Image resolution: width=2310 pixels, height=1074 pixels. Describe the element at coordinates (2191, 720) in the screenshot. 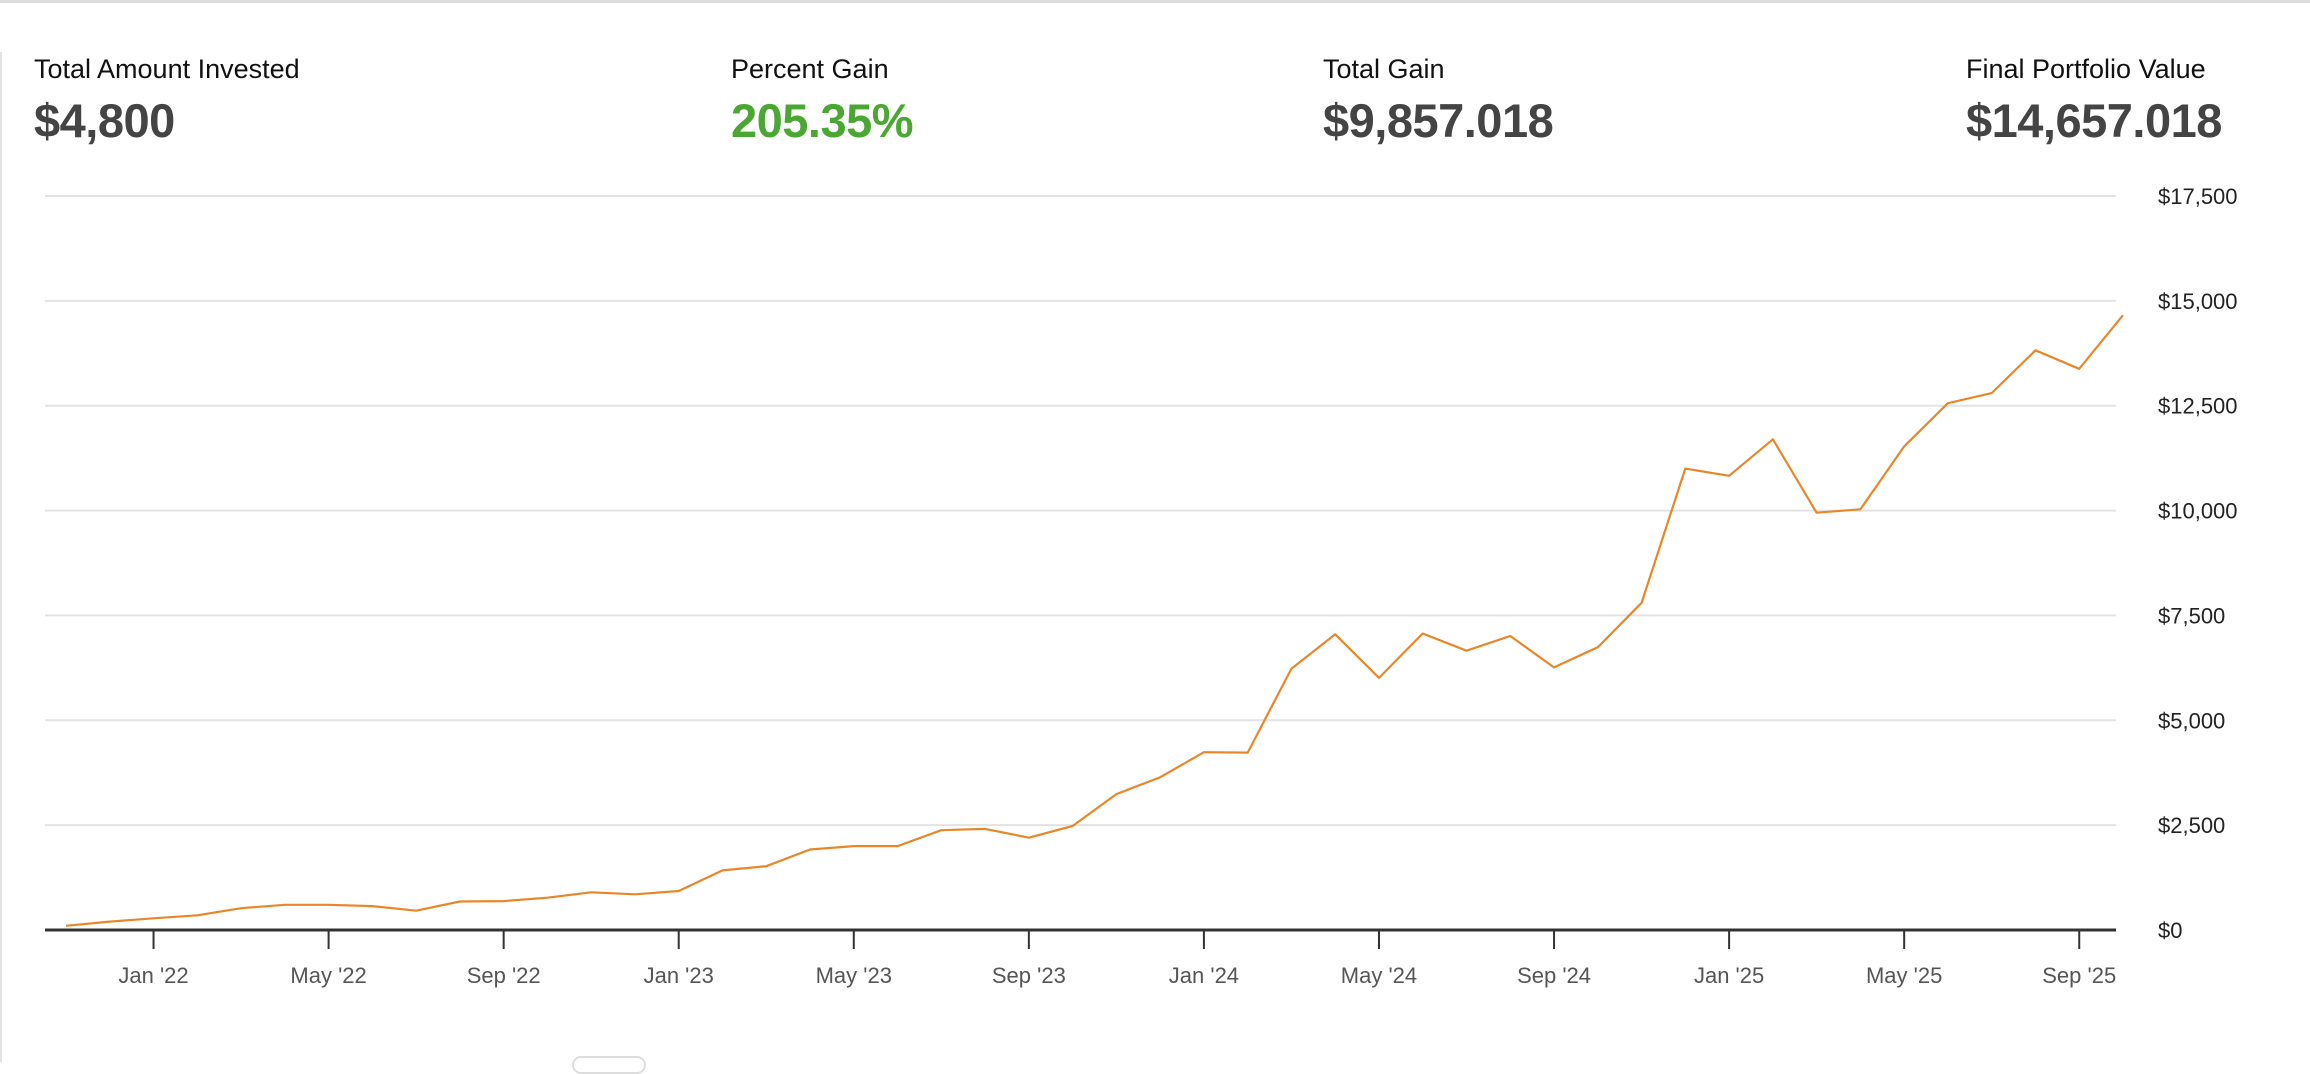

I see `y-tick-label: $5,000` at that location.